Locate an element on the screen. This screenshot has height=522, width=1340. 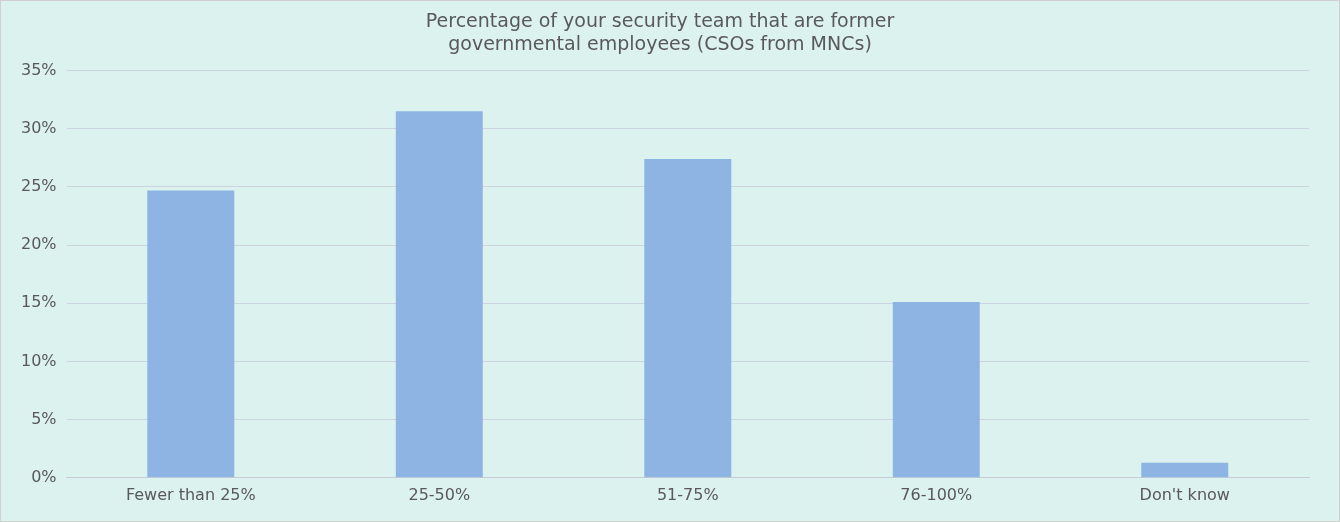
x-tick-label: 76-100% is located at coordinates (936, 494).